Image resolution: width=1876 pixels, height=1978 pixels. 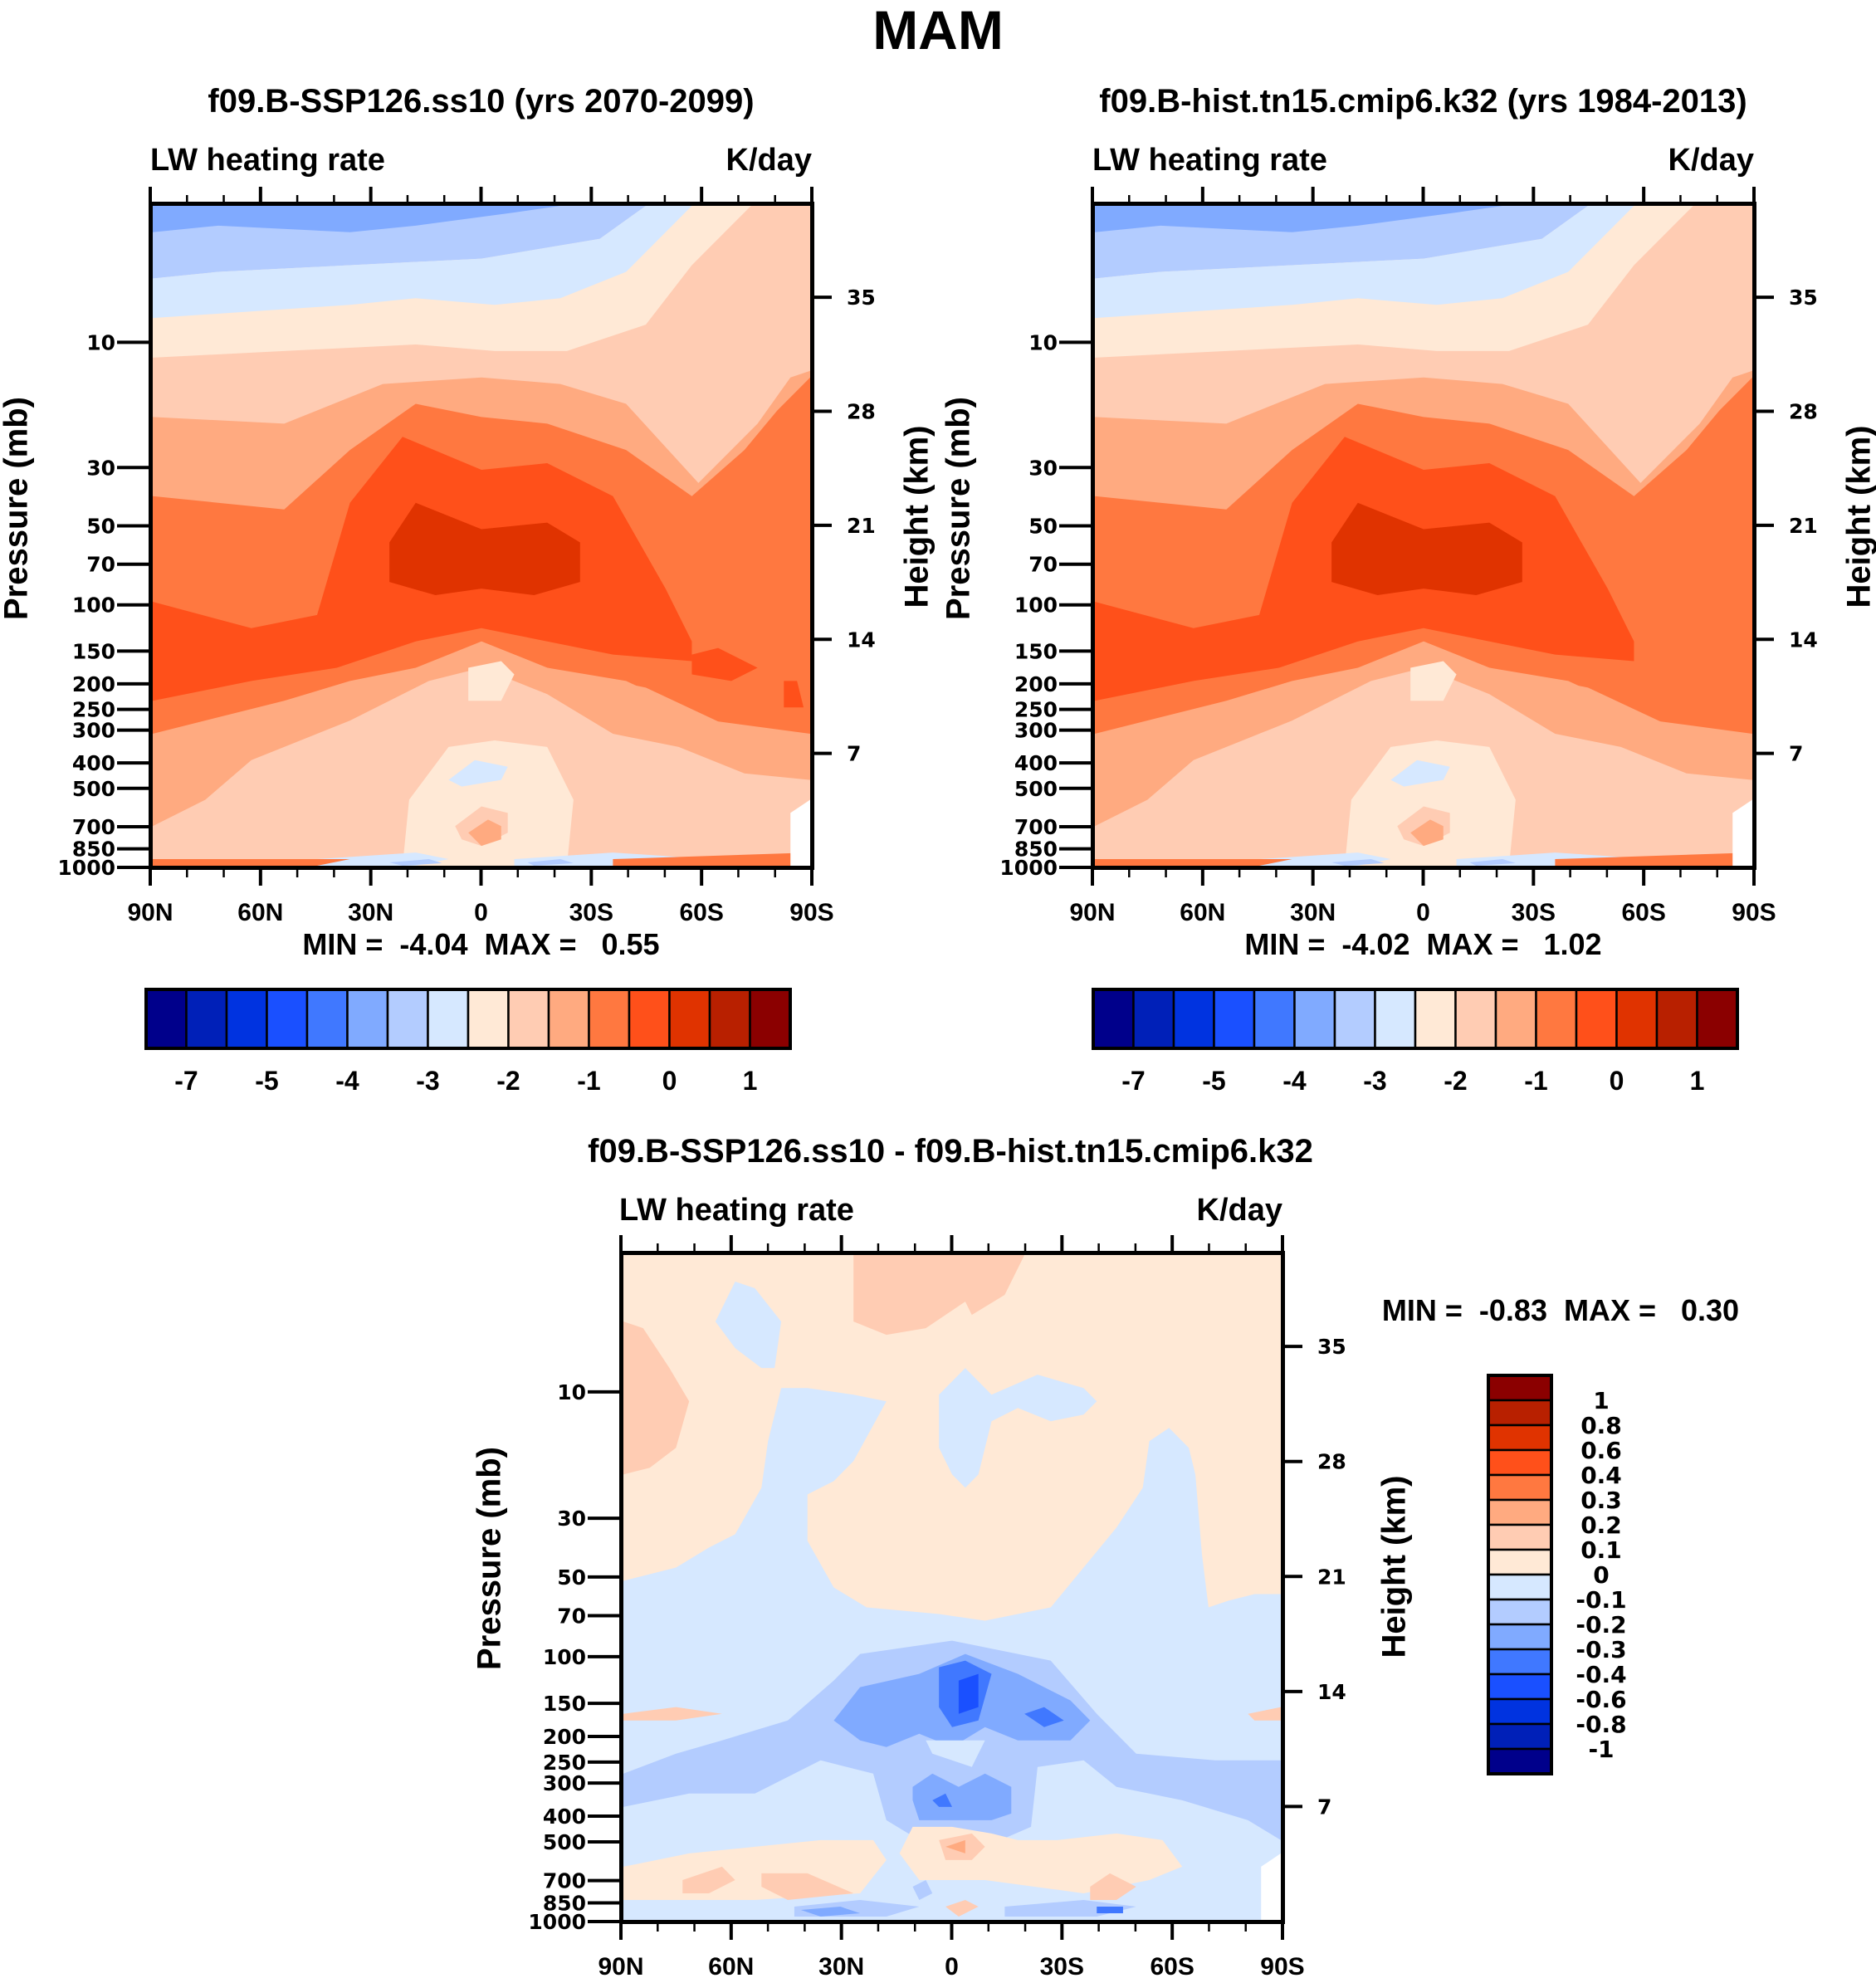 What do you see at coordinates (1133, 1081) in the screenshot?
I see `colorbar-label: -7` at bounding box center [1133, 1081].